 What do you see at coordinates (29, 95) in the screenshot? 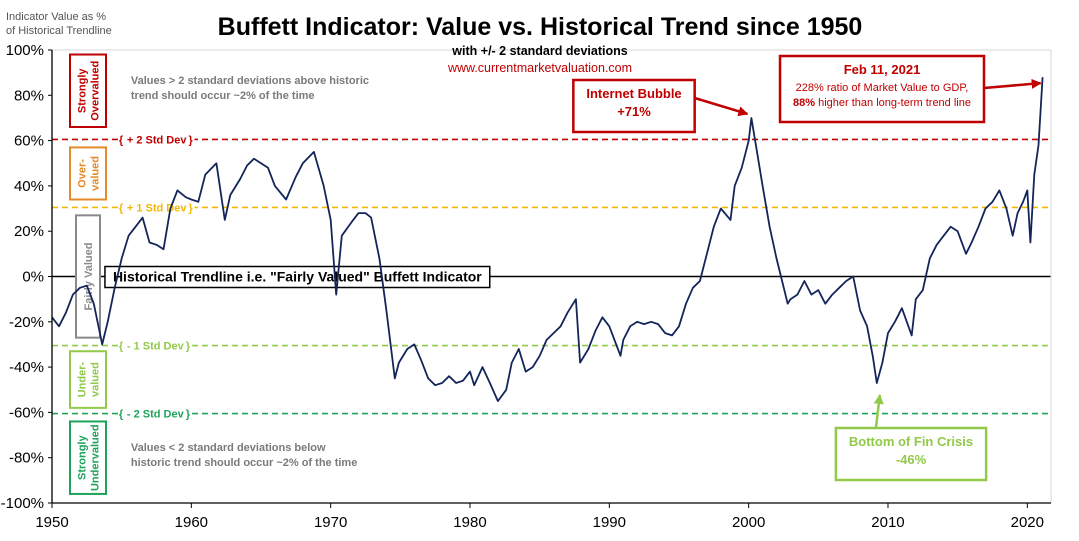
I see `y-tick-label-1: 80%` at bounding box center [29, 95].